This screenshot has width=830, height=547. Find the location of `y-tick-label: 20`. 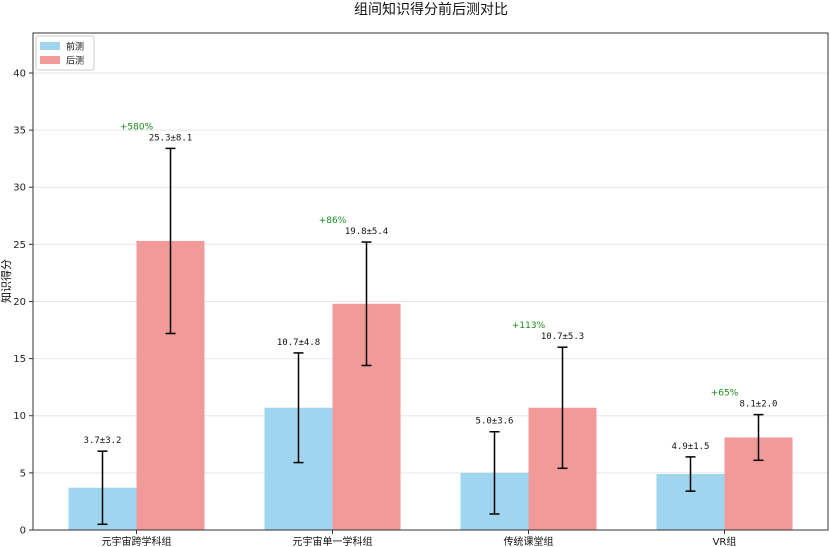

y-tick-label: 20 is located at coordinates (19, 302).